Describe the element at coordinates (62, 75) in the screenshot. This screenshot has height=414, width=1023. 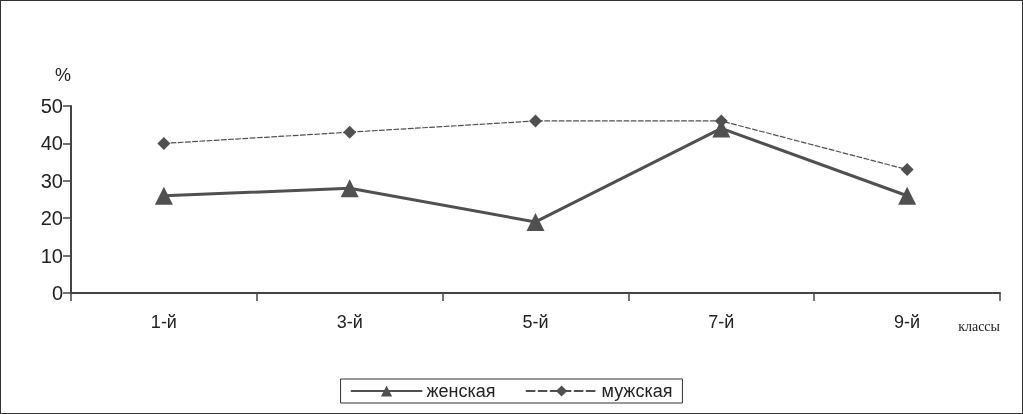
I see `y-axis-title: %` at that location.